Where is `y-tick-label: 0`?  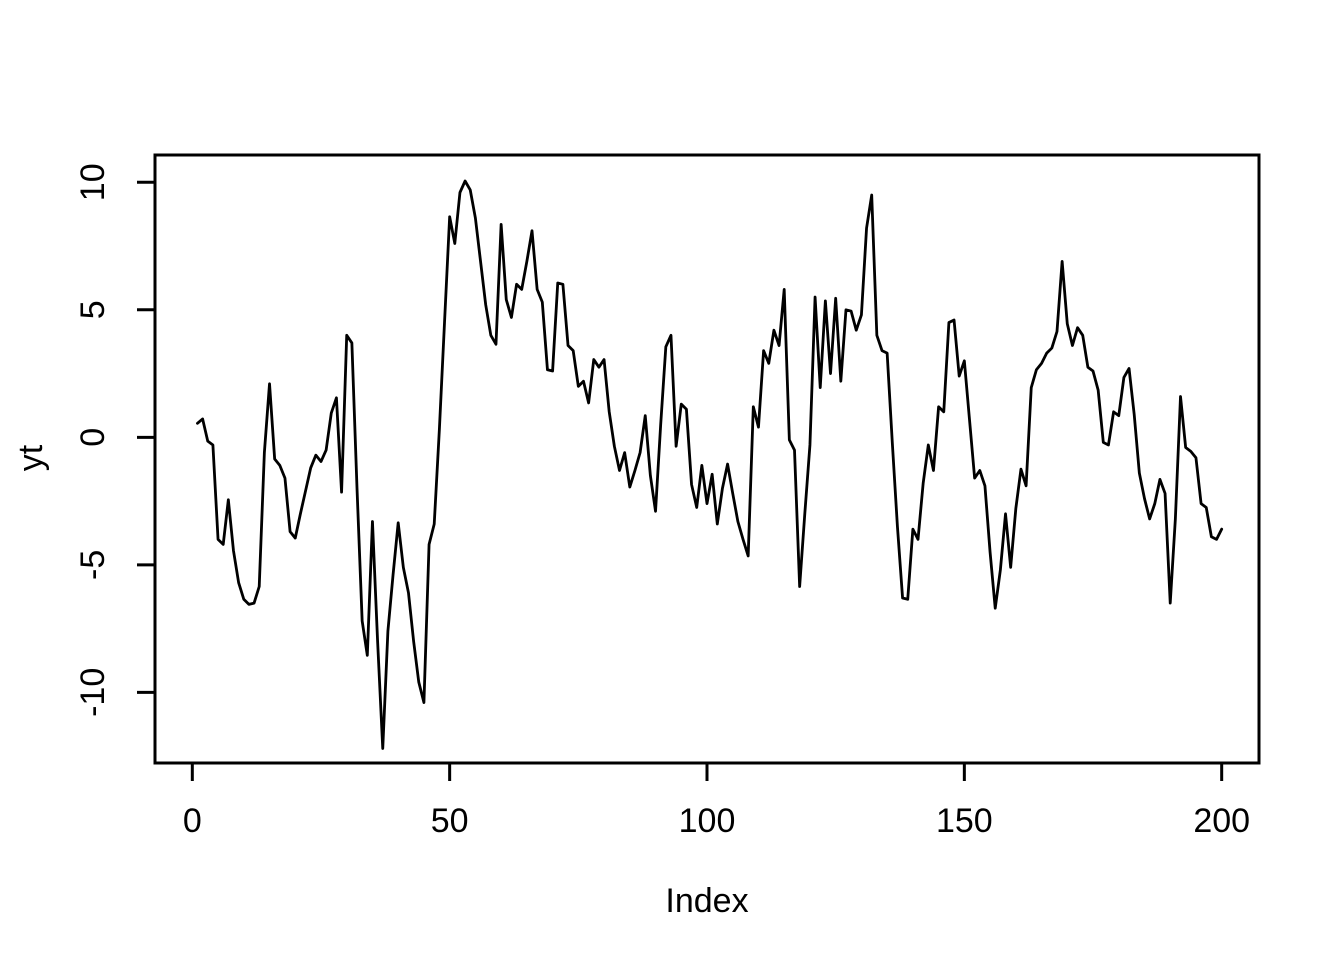
y-tick-label: 0 is located at coordinates (93, 437).